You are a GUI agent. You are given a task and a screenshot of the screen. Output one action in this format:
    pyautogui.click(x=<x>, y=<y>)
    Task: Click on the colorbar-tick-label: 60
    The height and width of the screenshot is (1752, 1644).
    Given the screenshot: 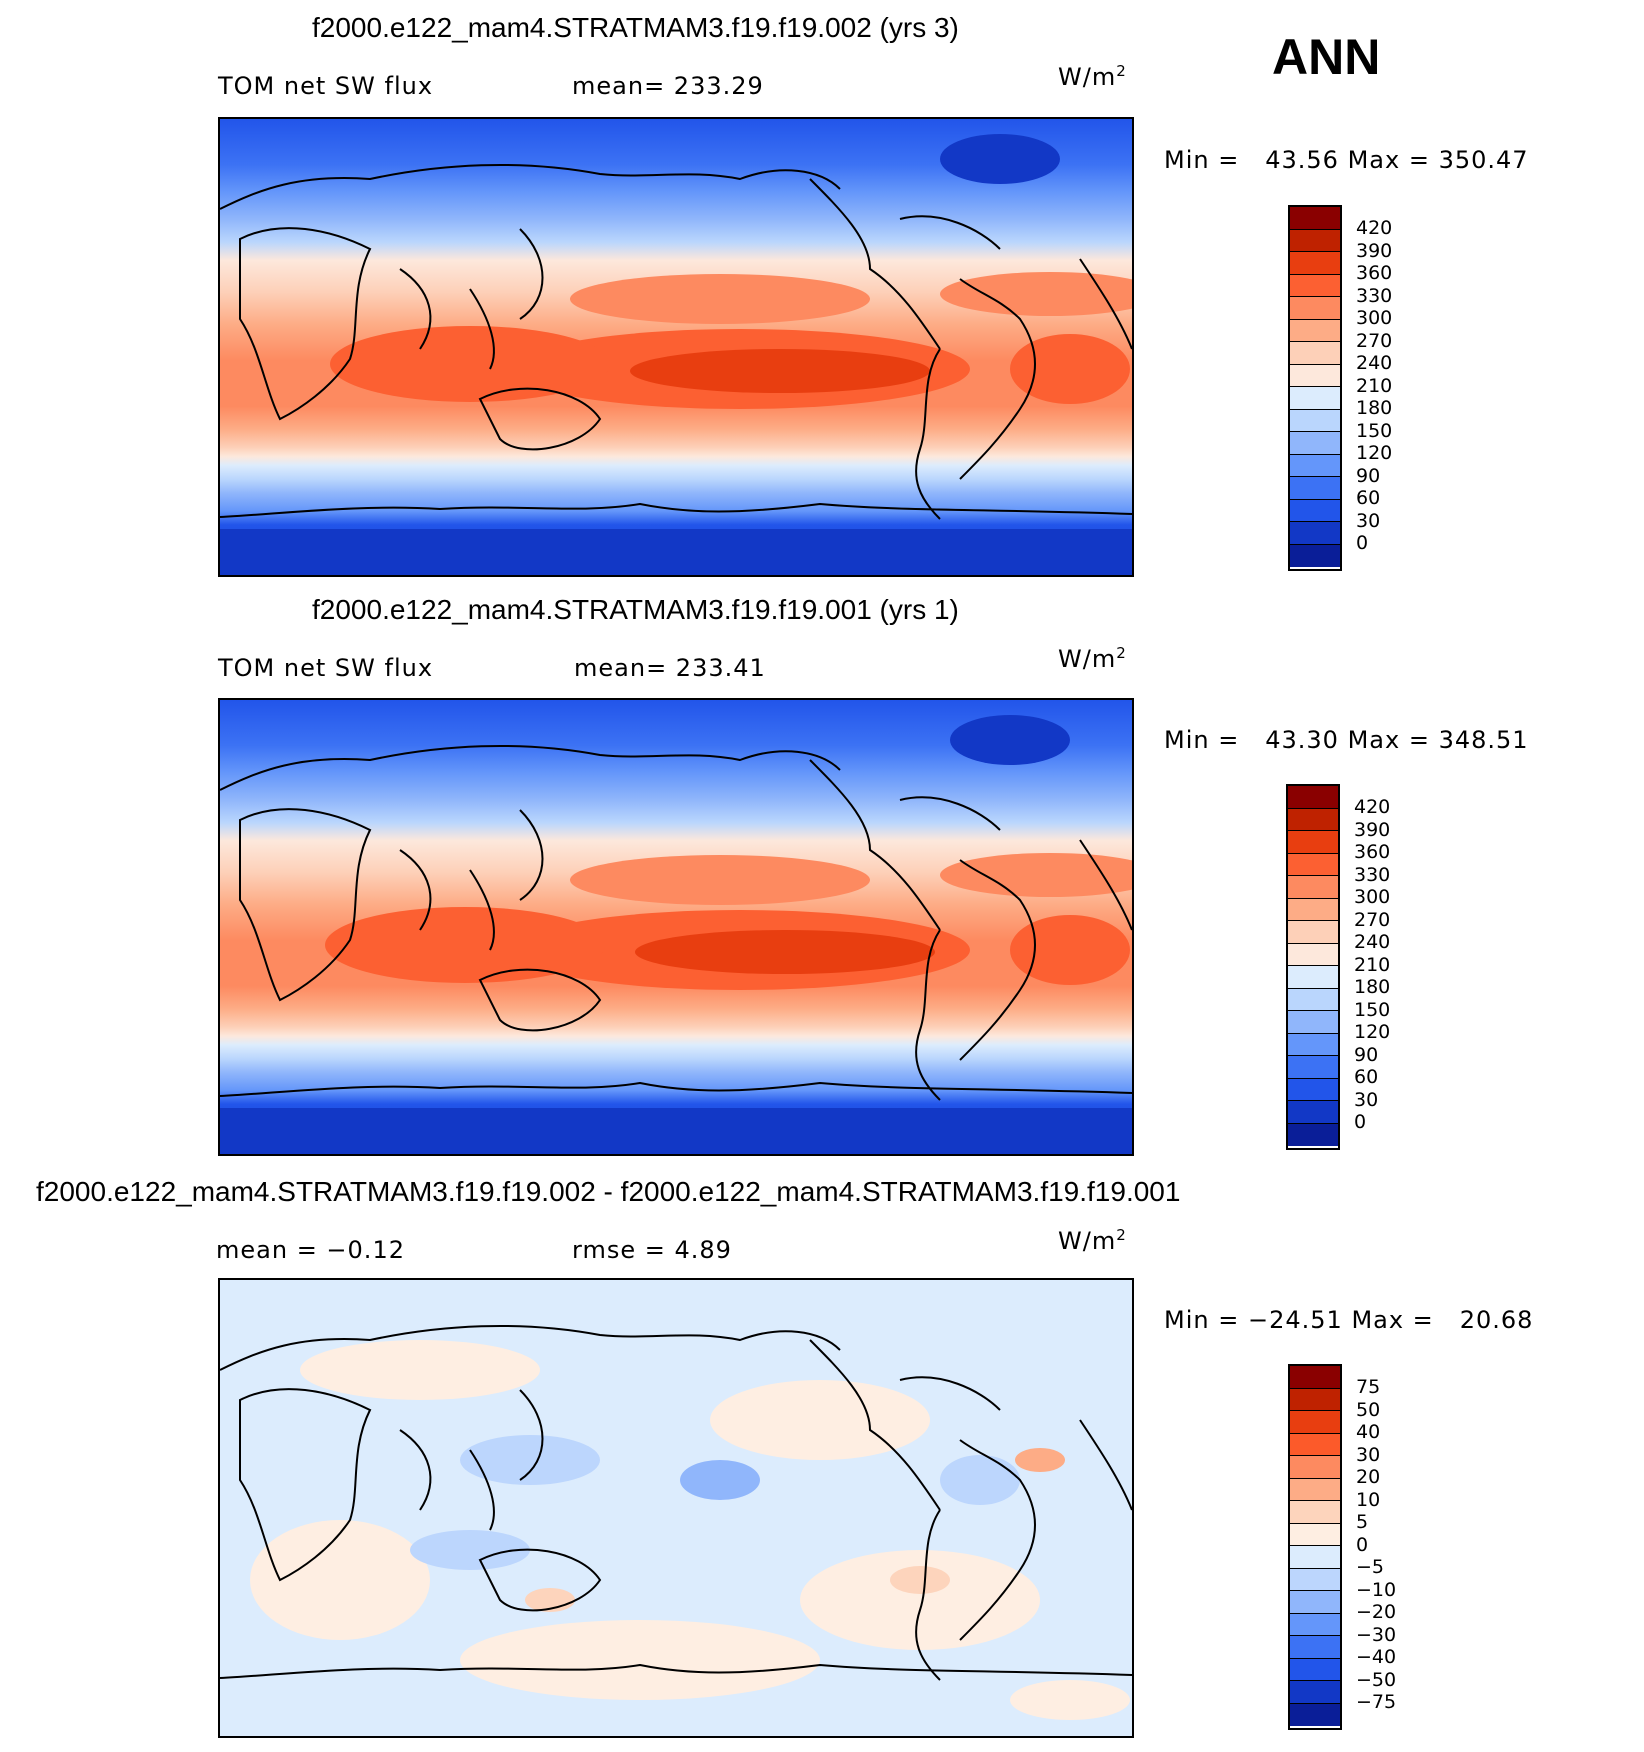 What is the action you would take?
    pyautogui.click(x=1366, y=1077)
    